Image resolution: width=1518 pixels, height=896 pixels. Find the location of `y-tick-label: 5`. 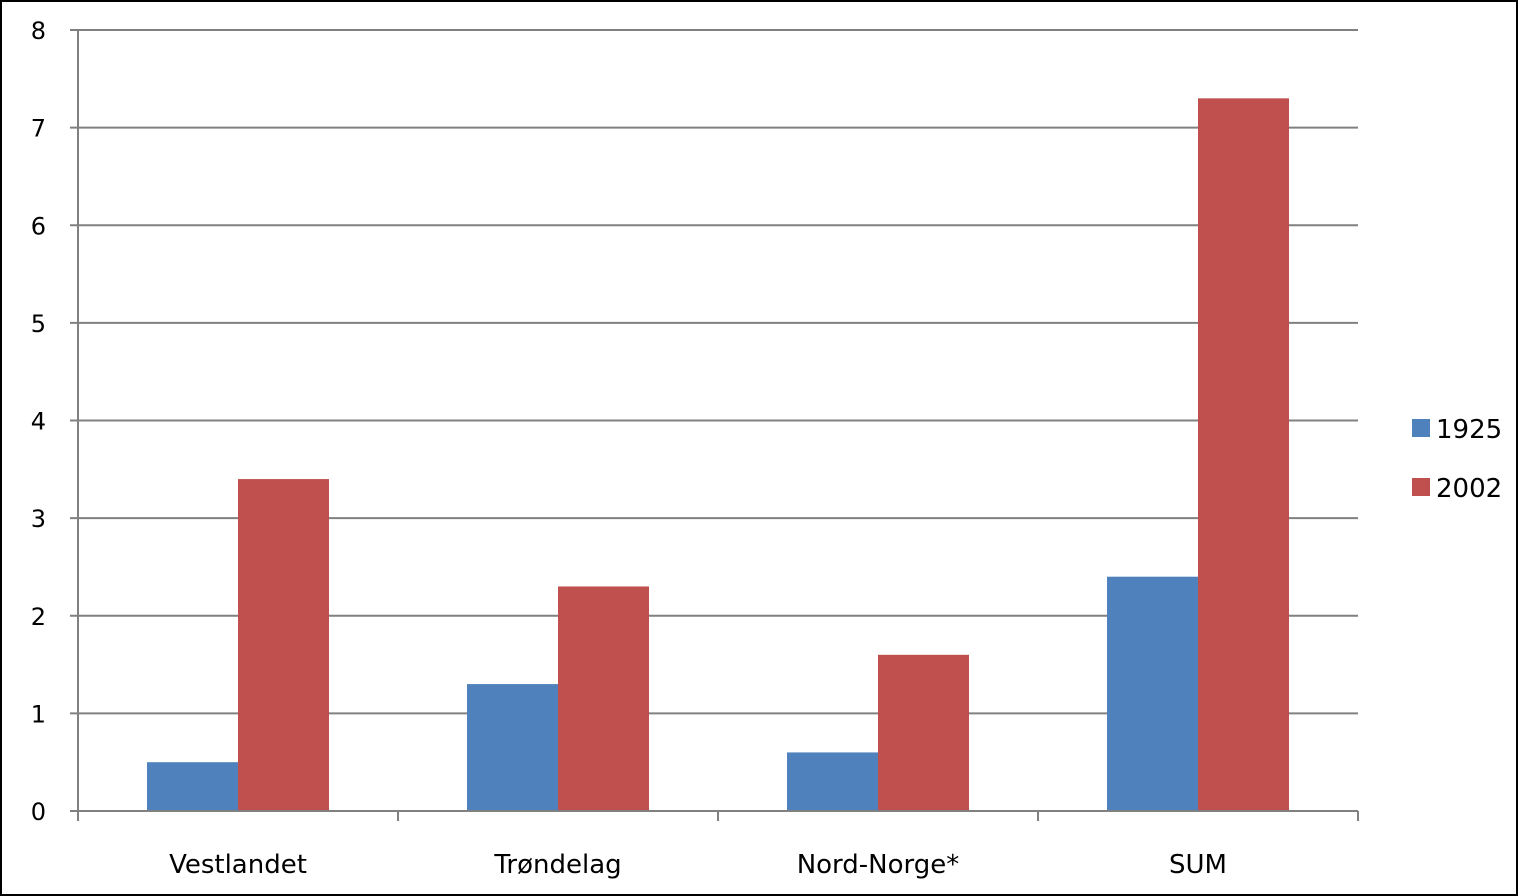

y-tick-label: 5 is located at coordinates (38, 324).